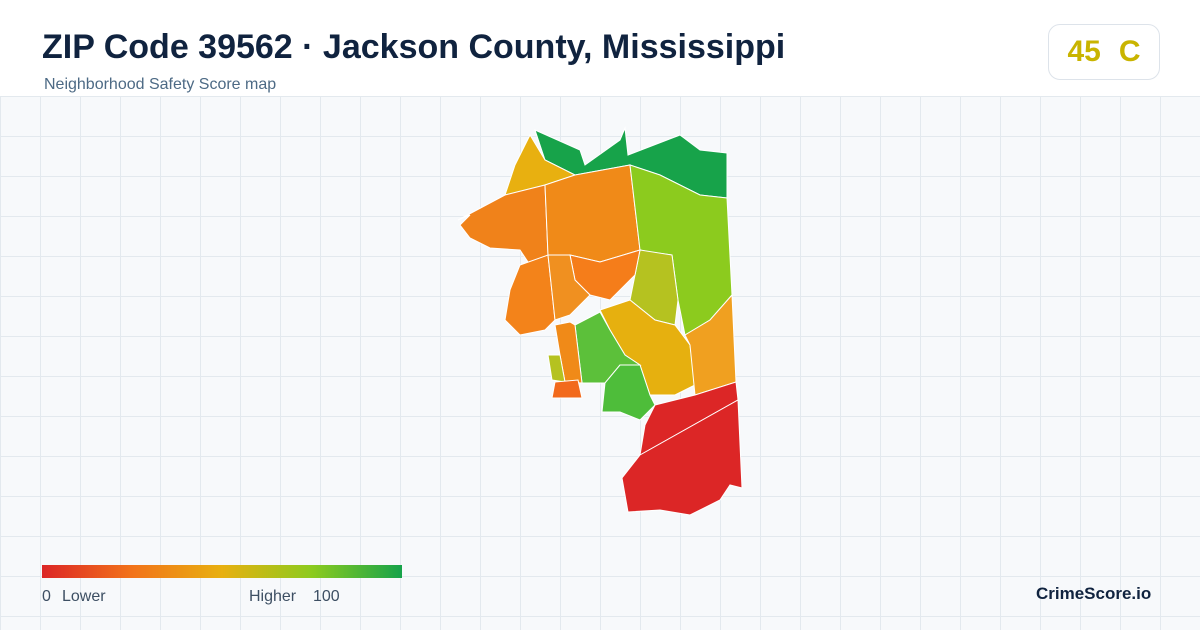 The width and height of the screenshot is (1200, 630). I want to click on legend-min-label: Lower, so click(84, 596).